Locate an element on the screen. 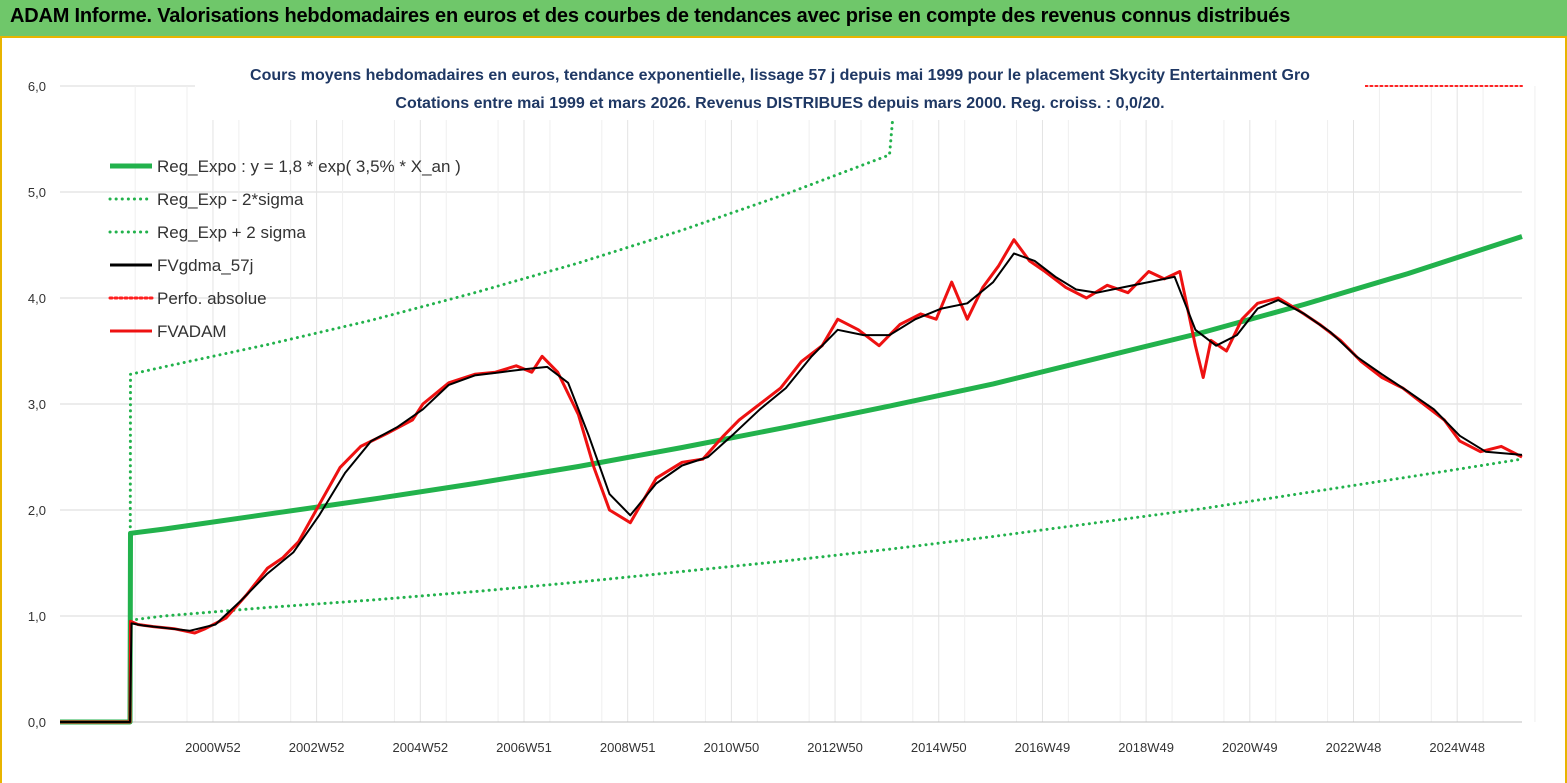 This screenshot has height=783, width=1567. x-tick-label: 2012W50 is located at coordinates (835, 747).